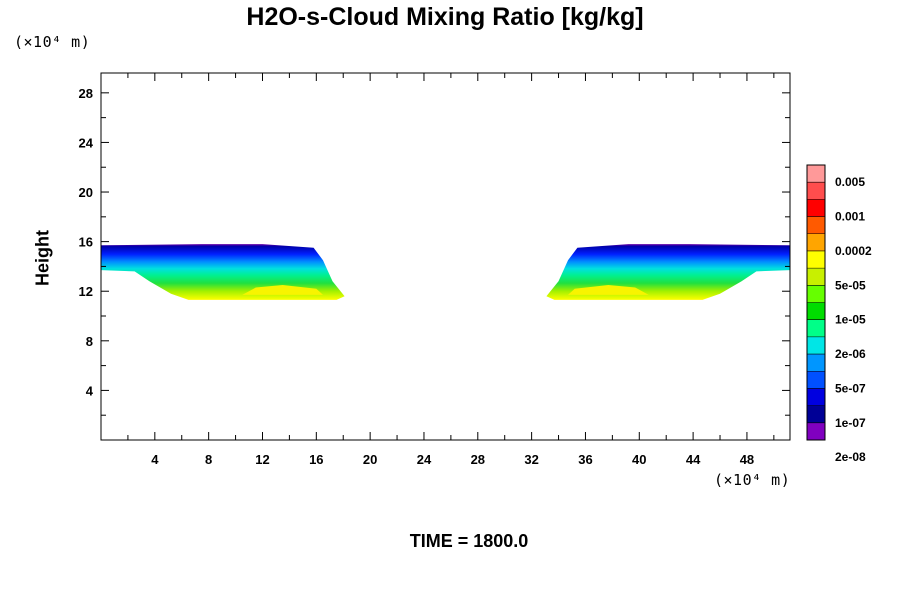 This screenshot has height=600, width=900. What do you see at coordinates (316, 459) in the screenshot?
I see `x-tick-label: 16` at bounding box center [316, 459].